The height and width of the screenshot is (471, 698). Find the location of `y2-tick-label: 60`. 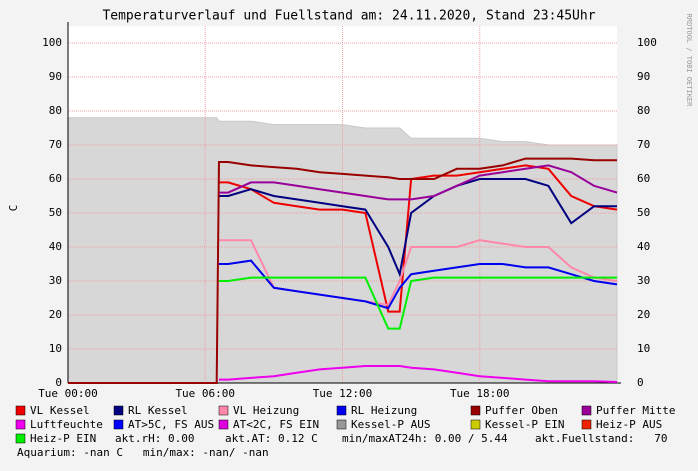

y2-tick-label: 60 is located at coordinates (643, 178).